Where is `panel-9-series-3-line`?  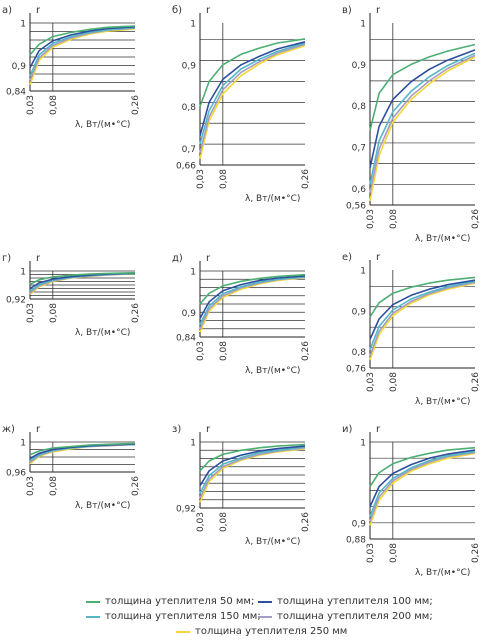 panel-9-series-3-line is located at coordinates (422, 483).